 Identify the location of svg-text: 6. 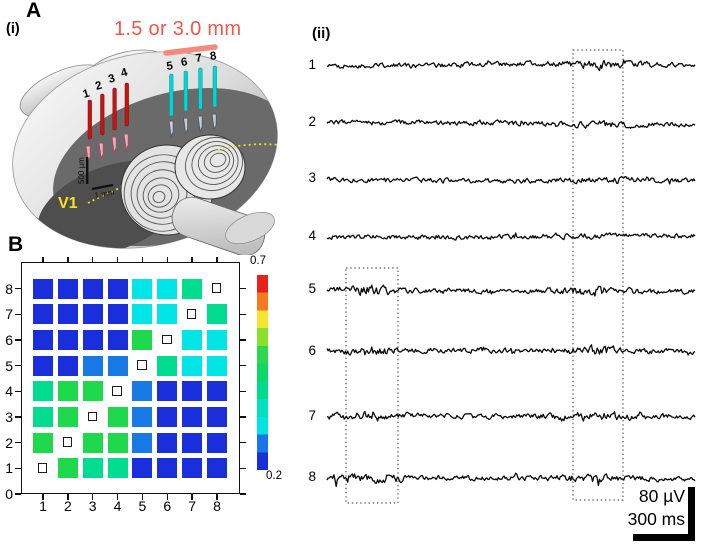
(184, 62).